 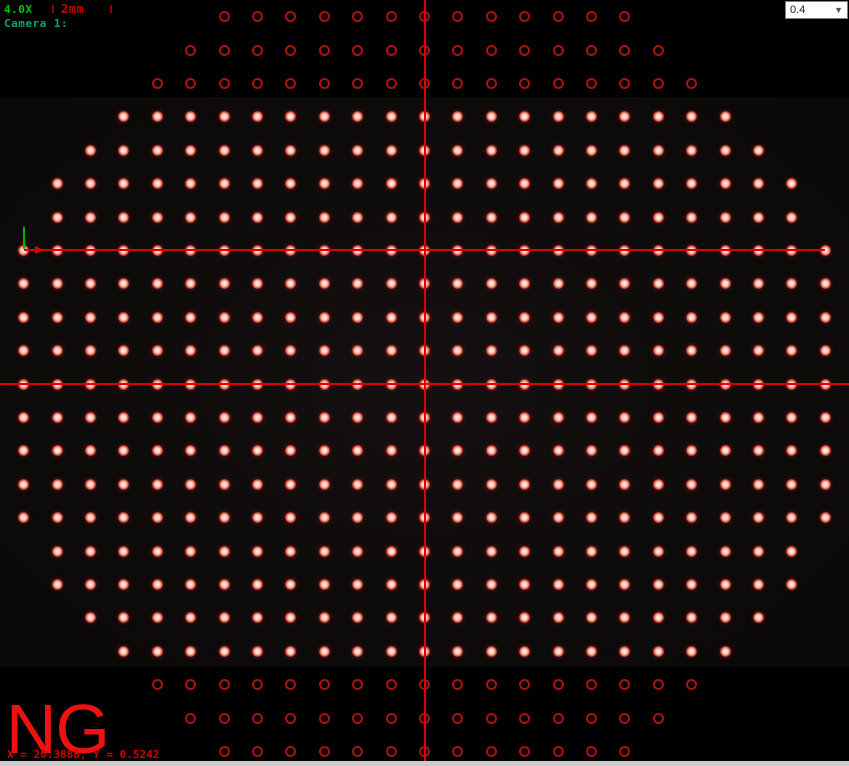 What do you see at coordinates (816, 10) in the screenshot?
I see `lens-selector-dropdown: 0.4 ▼` at bounding box center [816, 10].